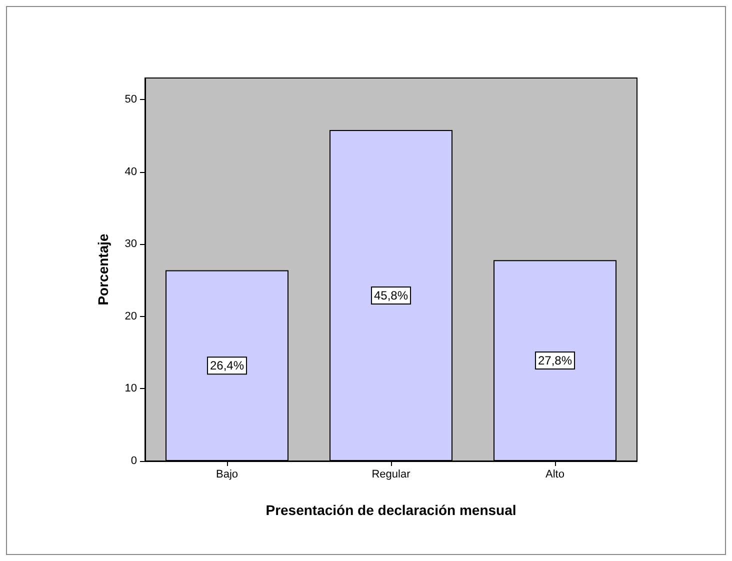  Describe the element at coordinates (130, 316) in the screenshot. I see `y-tick-label: 20` at that location.